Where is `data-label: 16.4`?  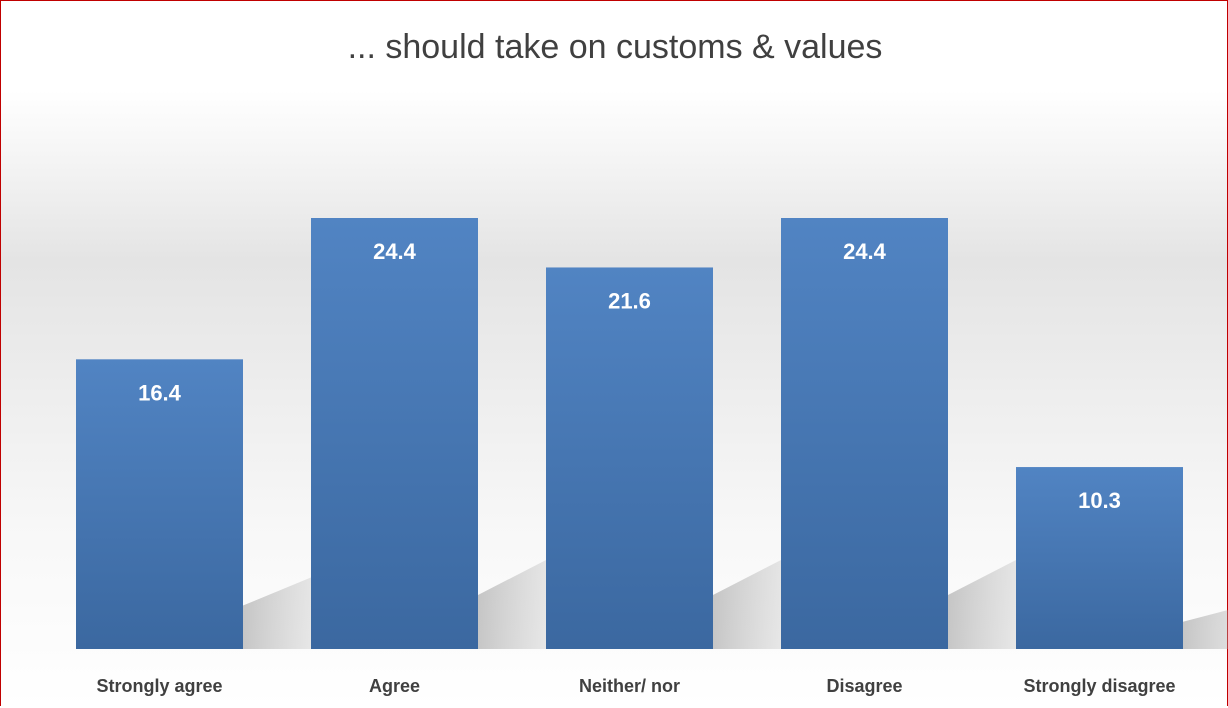
data-label: 16.4 is located at coordinates (160, 392).